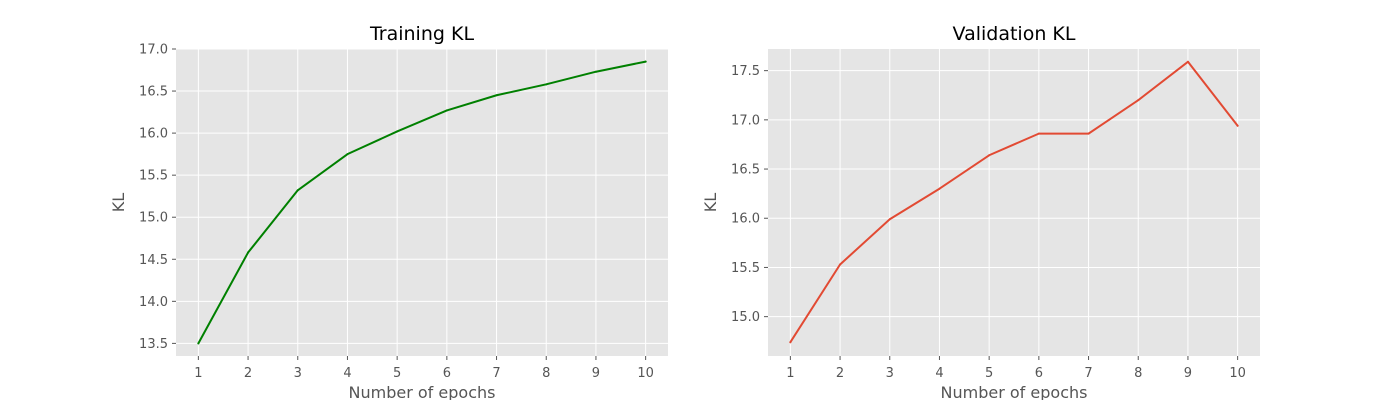 The width and height of the screenshot is (1400, 400). I want to click on y-tick-label: 14.5, so click(153, 260).